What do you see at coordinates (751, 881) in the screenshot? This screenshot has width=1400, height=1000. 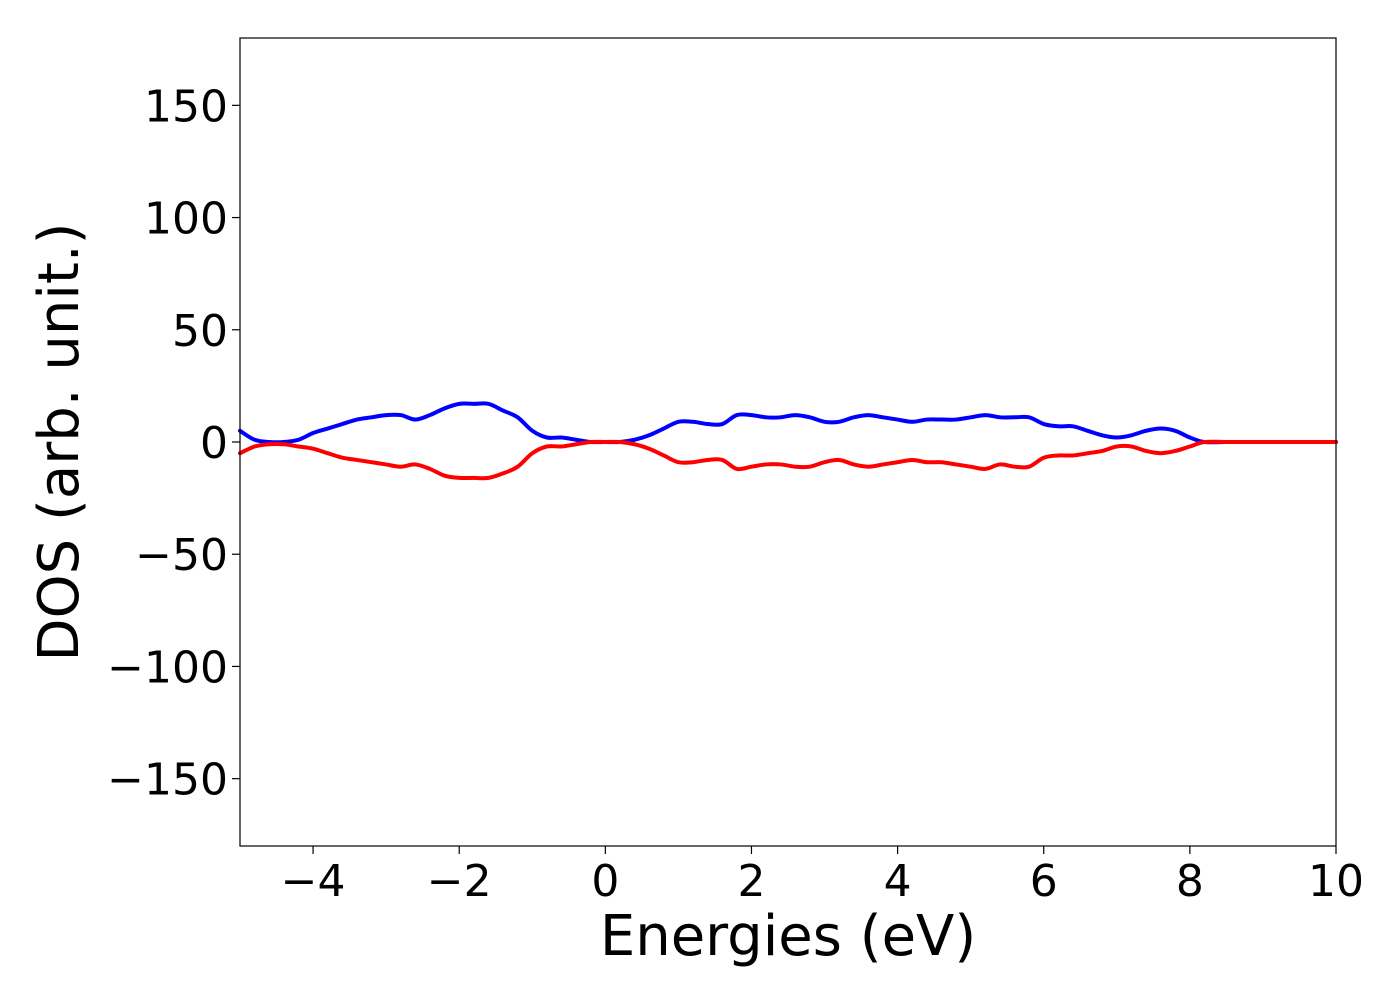 I see `x-tick-label: 2` at bounding box center [751, 881].